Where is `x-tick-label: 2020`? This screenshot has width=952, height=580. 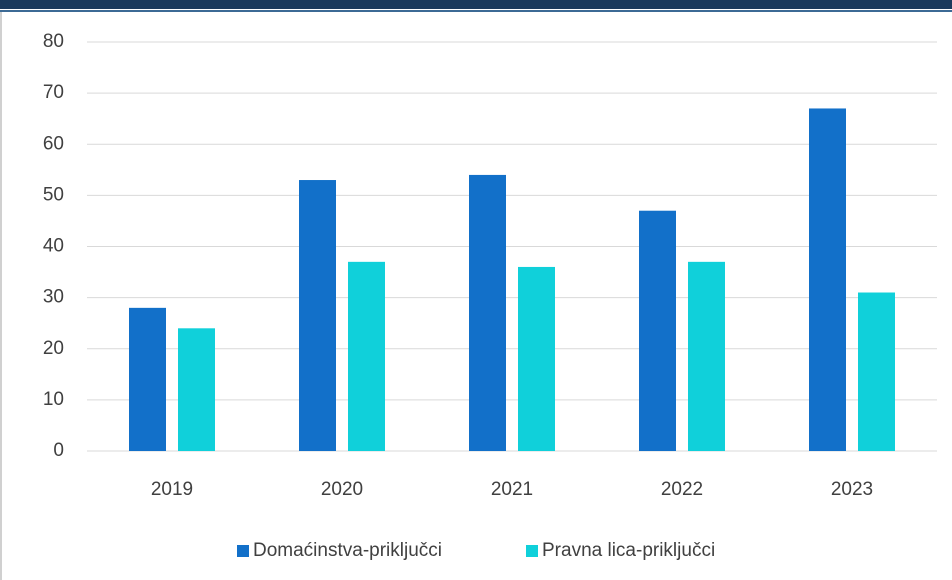
x-tick-label: 2020 is located at coordinates (342, 489).